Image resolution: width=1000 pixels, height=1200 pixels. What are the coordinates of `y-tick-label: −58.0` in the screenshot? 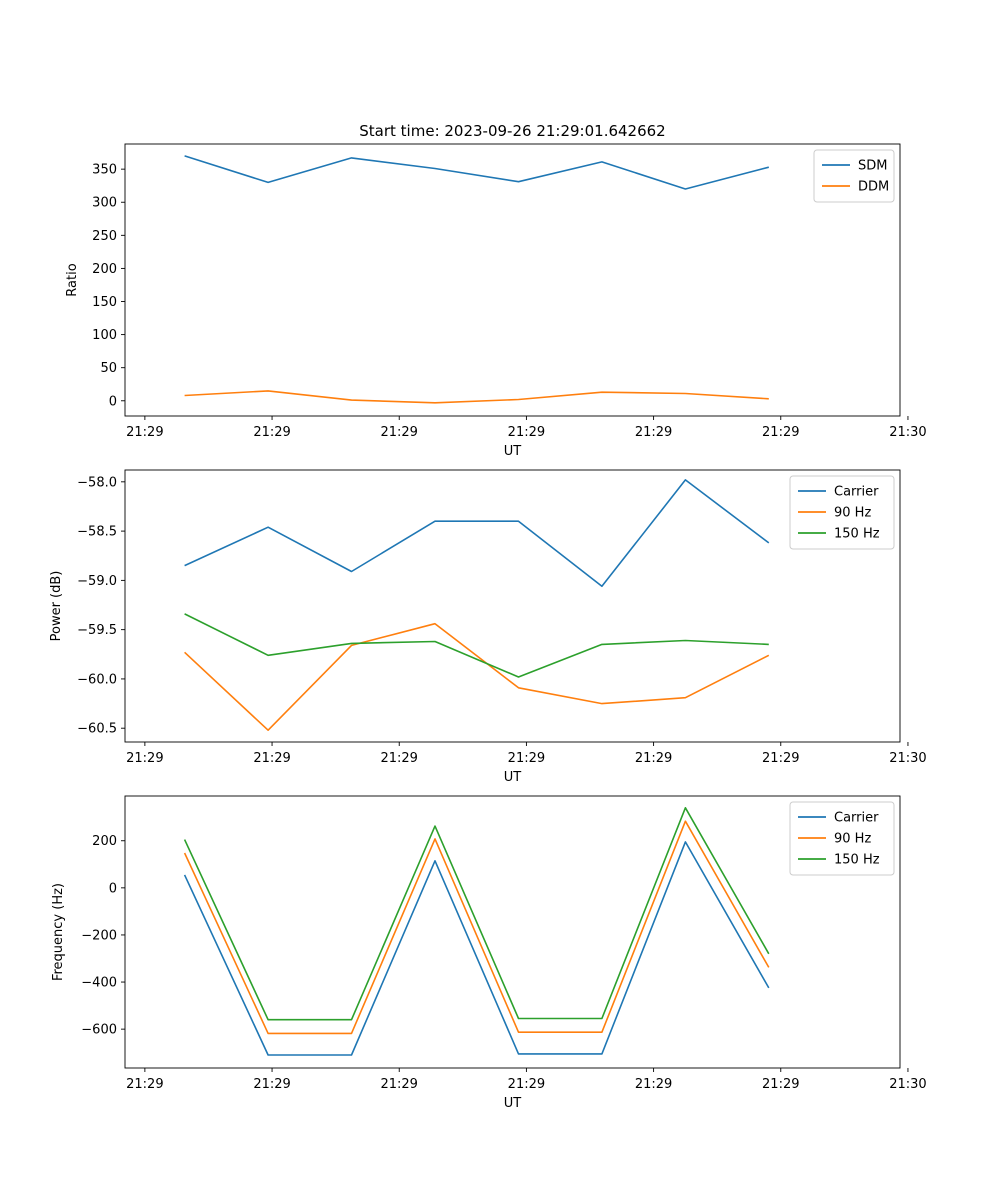 It's located at (97, 482).